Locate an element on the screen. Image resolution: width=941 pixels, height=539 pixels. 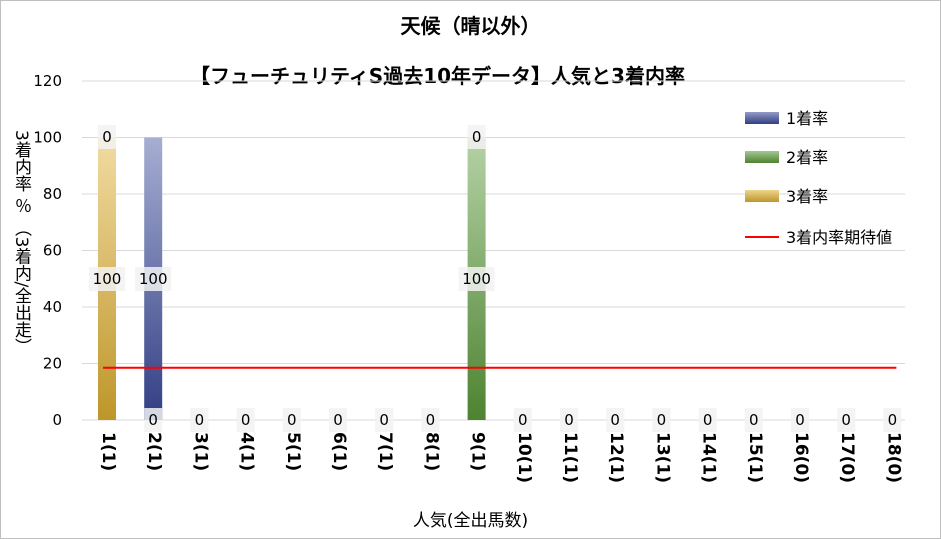
x-tick-label: 9(1) is located at coordinates (478, 451).